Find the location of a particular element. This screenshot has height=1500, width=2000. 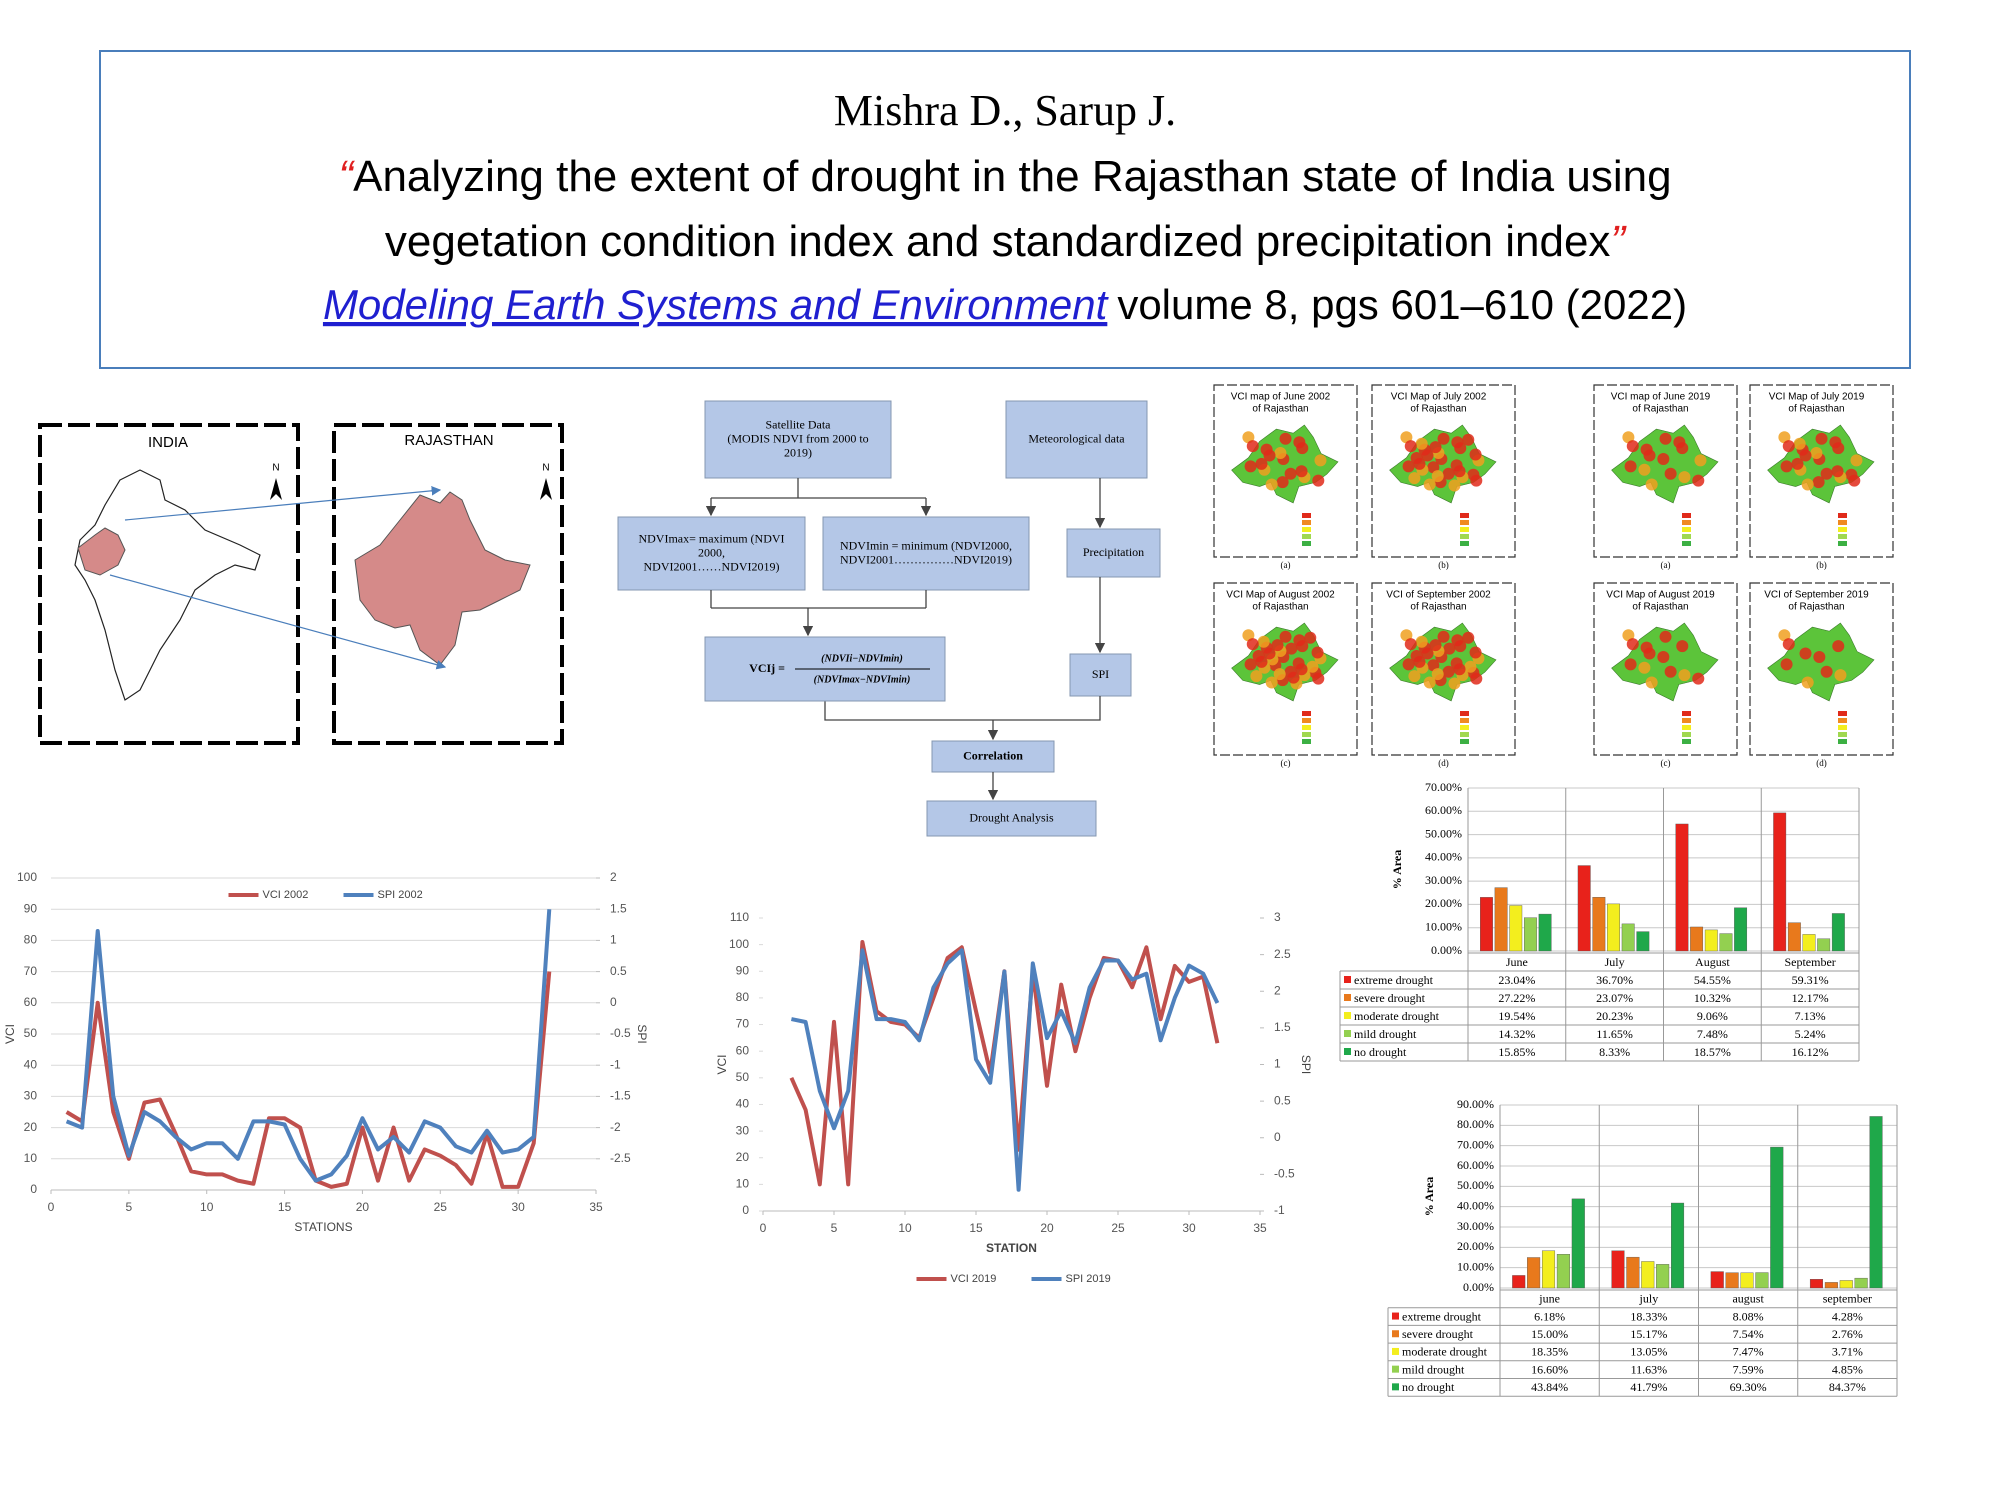

flow-label: NDVI2001……………NDVI2019) is located at coordinates (926, 559).